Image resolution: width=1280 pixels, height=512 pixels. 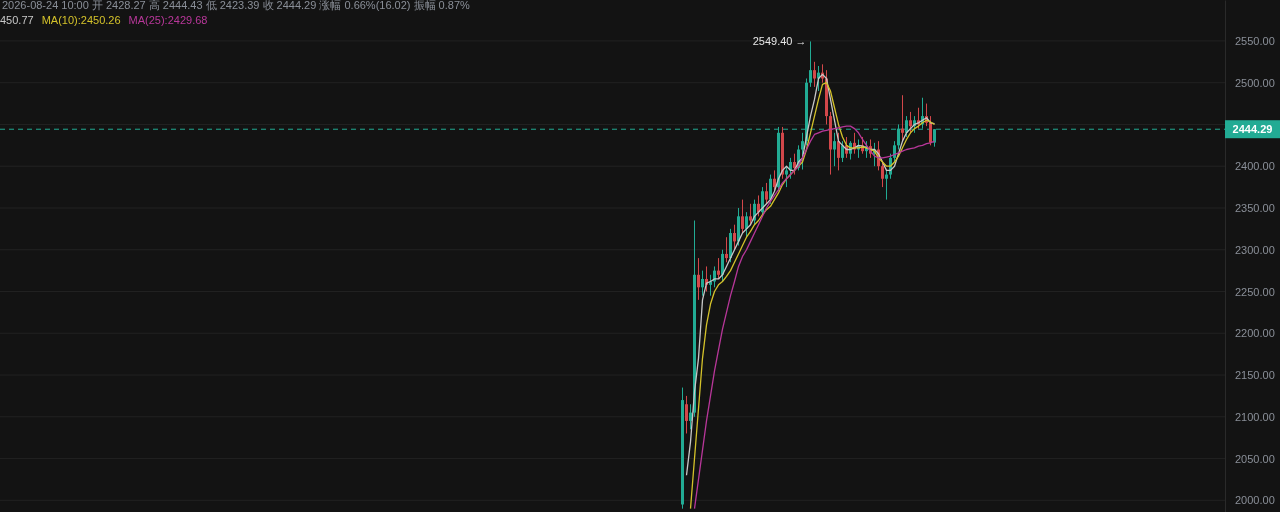 What do you see at coordinates (1255, 207) in the screenshot?
I see `y-tick-label: 2350.00` at bounding box center [1255, 207].